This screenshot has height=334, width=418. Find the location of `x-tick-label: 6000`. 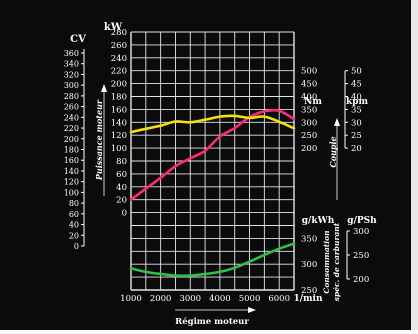

x-tick-label: 6000 is located at coordinates (279, 299).